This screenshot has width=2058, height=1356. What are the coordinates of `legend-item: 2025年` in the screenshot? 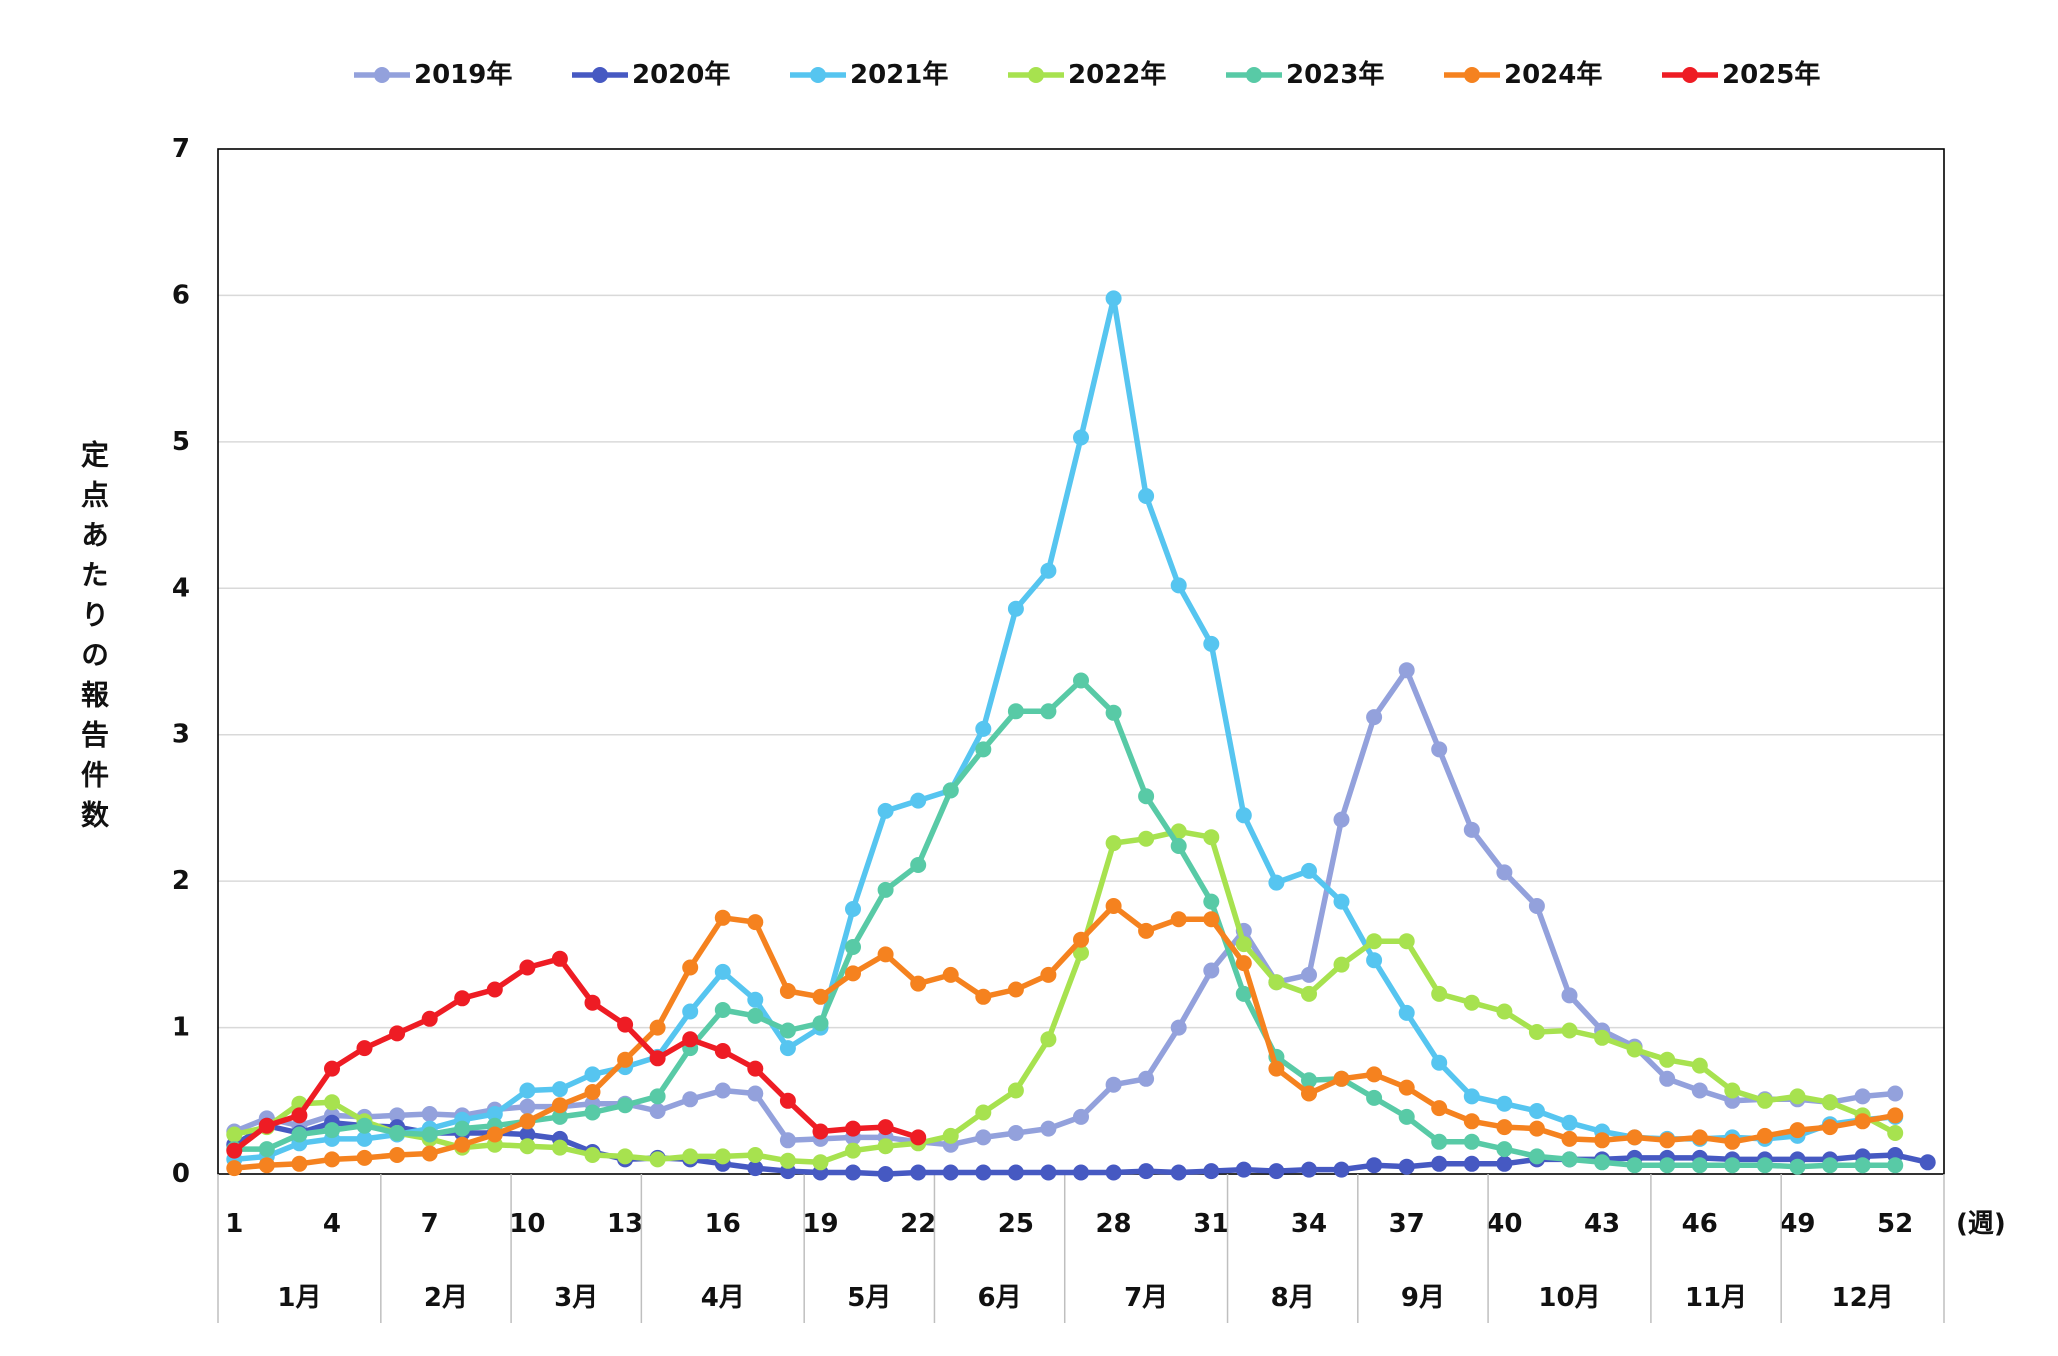 It's located at (1741, 74).